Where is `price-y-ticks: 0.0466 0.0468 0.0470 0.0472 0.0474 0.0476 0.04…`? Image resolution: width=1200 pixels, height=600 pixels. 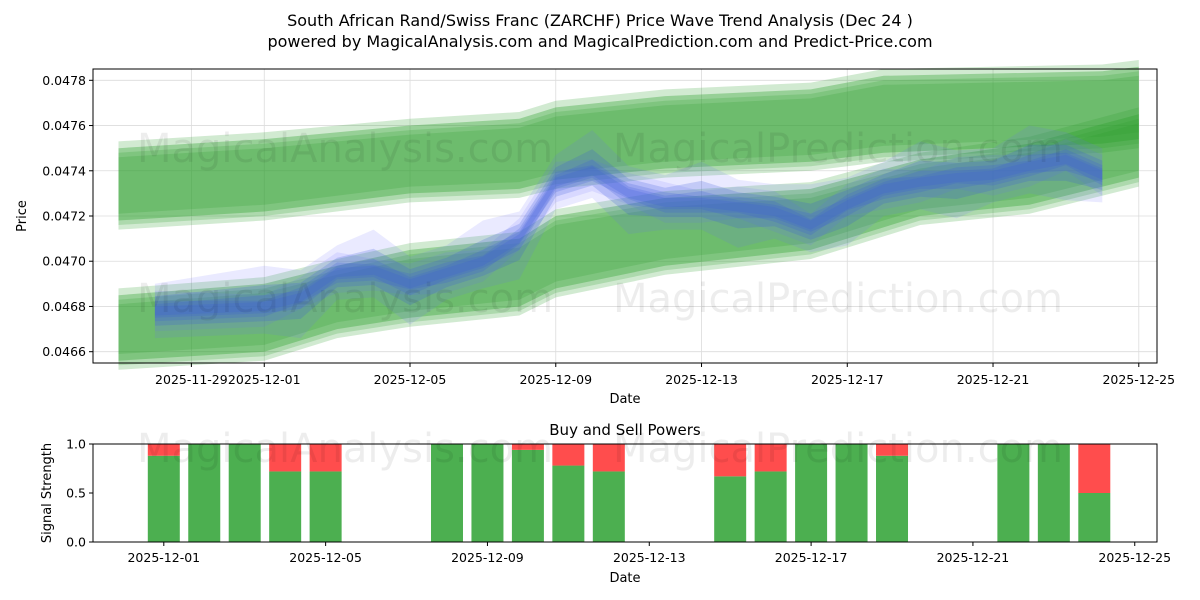 price-y-ticks: 0.0466 0.0468 0.0470 0.0472 0.0474 0.0476 0.04… is located at coordinates (67, 216).